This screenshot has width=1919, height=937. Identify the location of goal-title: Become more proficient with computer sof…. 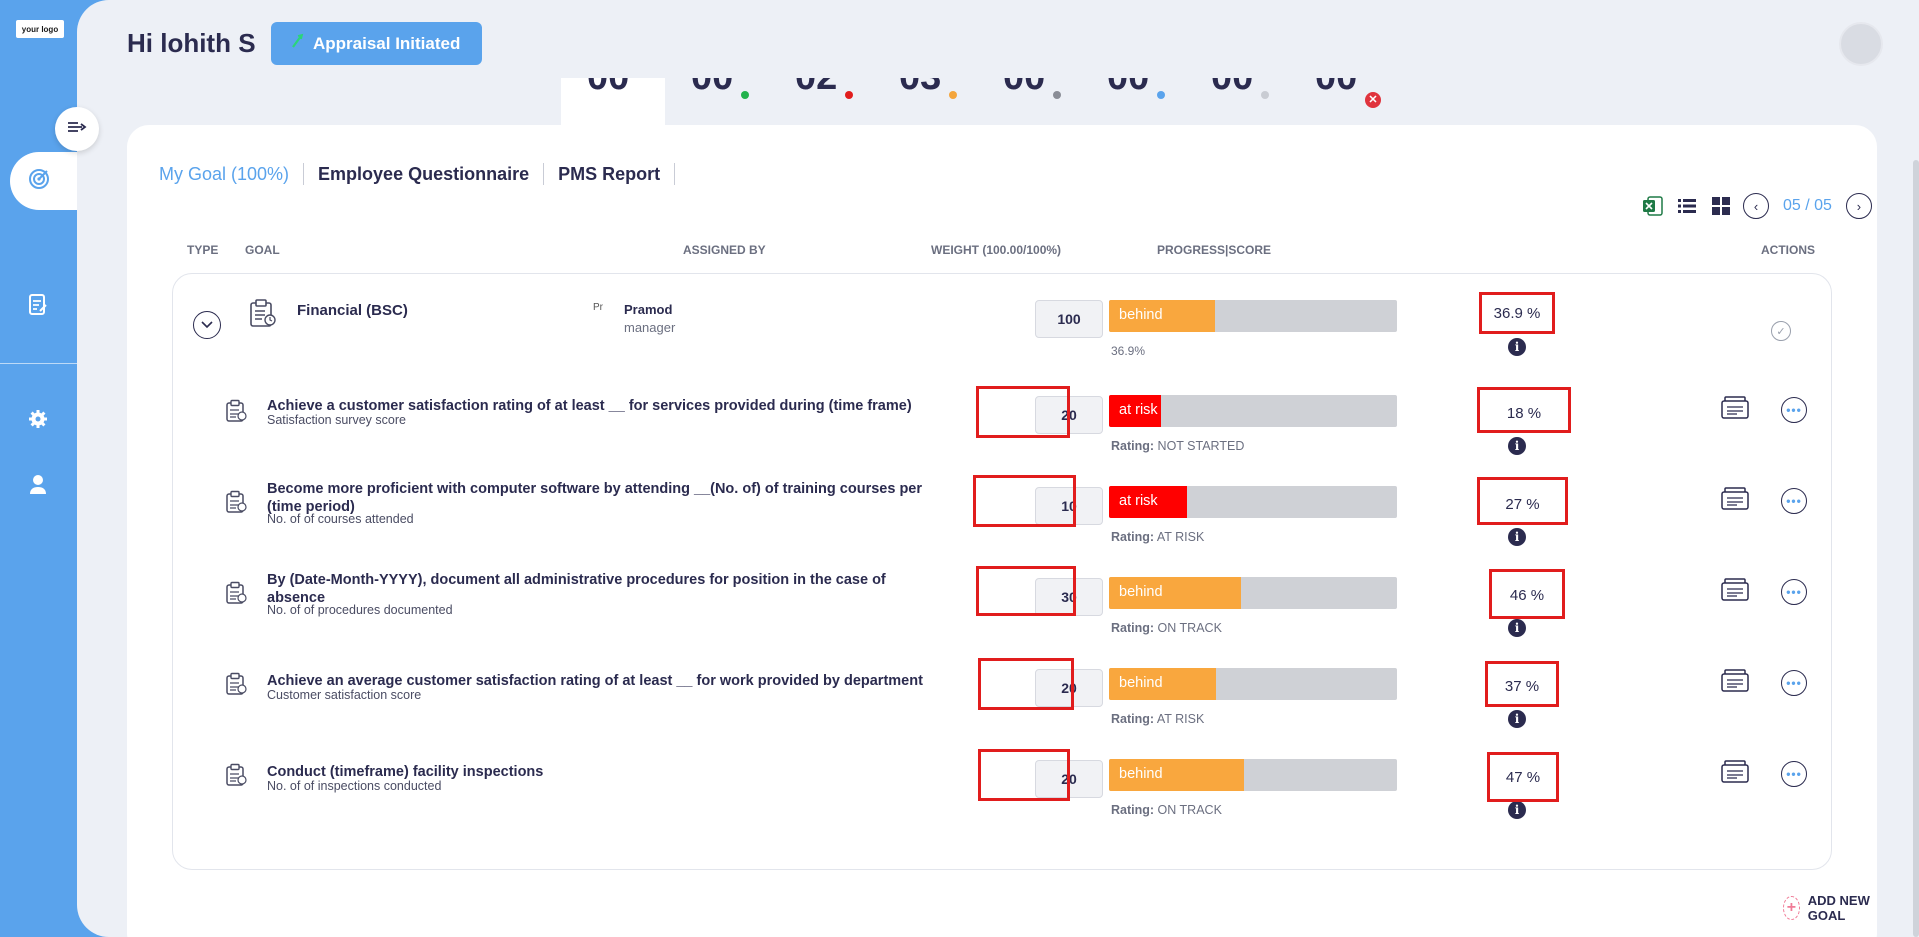
(595, 498).